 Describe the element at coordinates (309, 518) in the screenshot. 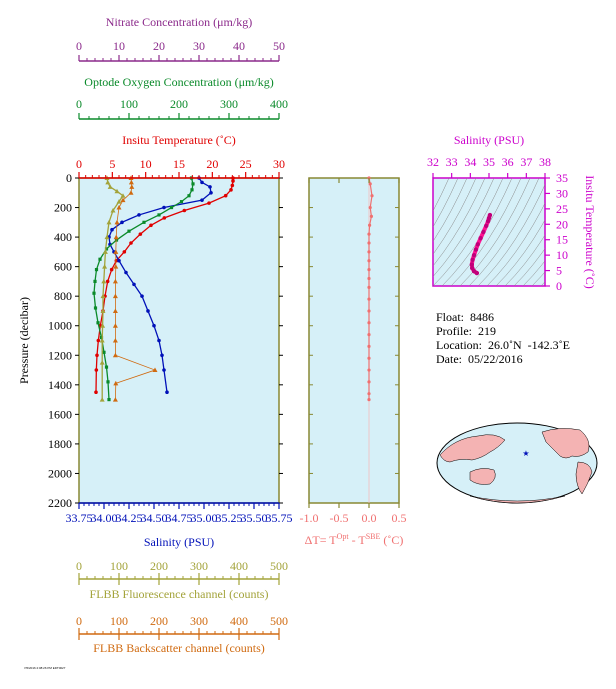

I see `delta-t-tick-label: -1.0` at that location.